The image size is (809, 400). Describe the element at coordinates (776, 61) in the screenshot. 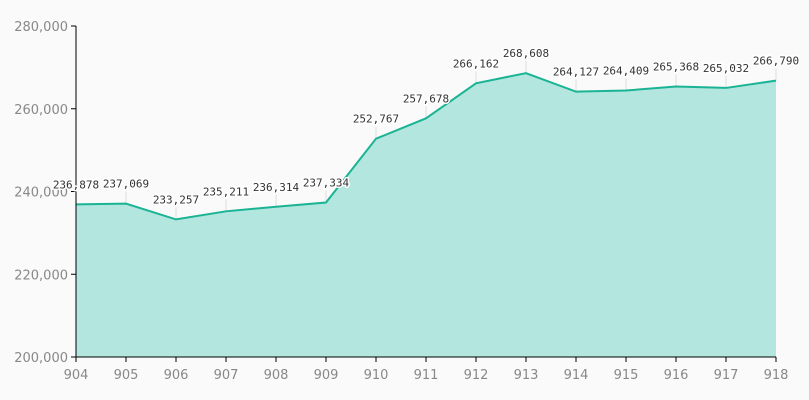

I see `data-label: 266,790` at that location.